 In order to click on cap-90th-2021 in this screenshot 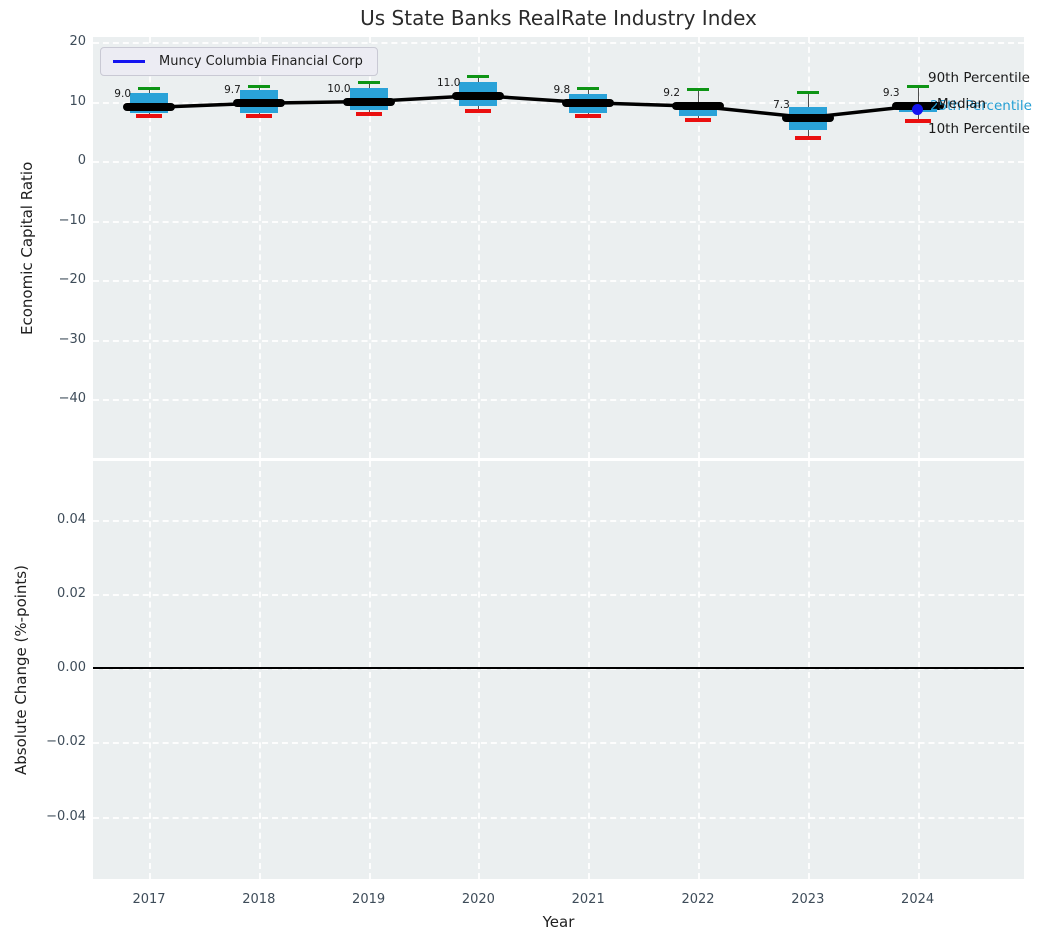, I will do `click(588, 88)`.